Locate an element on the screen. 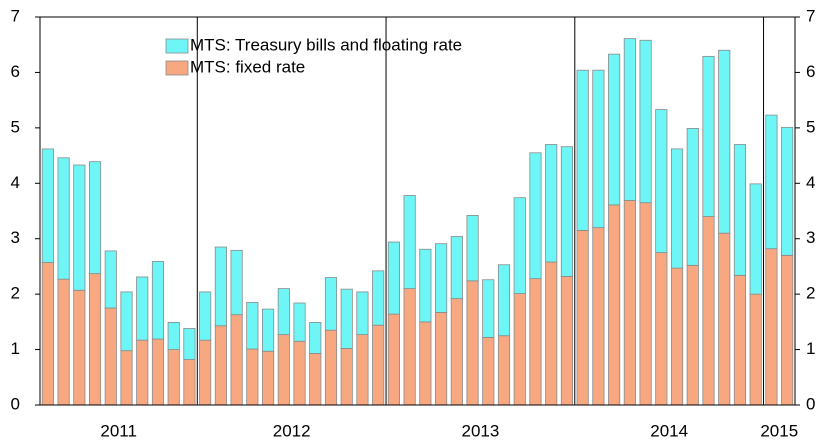  y-tick-label: 0 is located at coordinates (15, 403).